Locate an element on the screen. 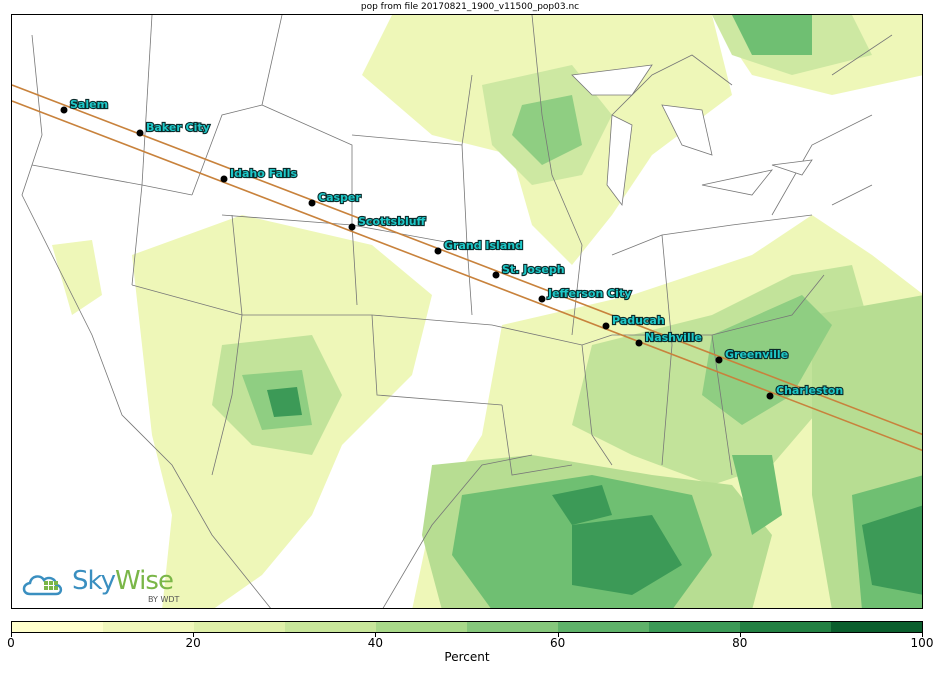 The width and height of the screenshot is (940, 676). city-marker: Baker City is located at coordinates (173, 128).